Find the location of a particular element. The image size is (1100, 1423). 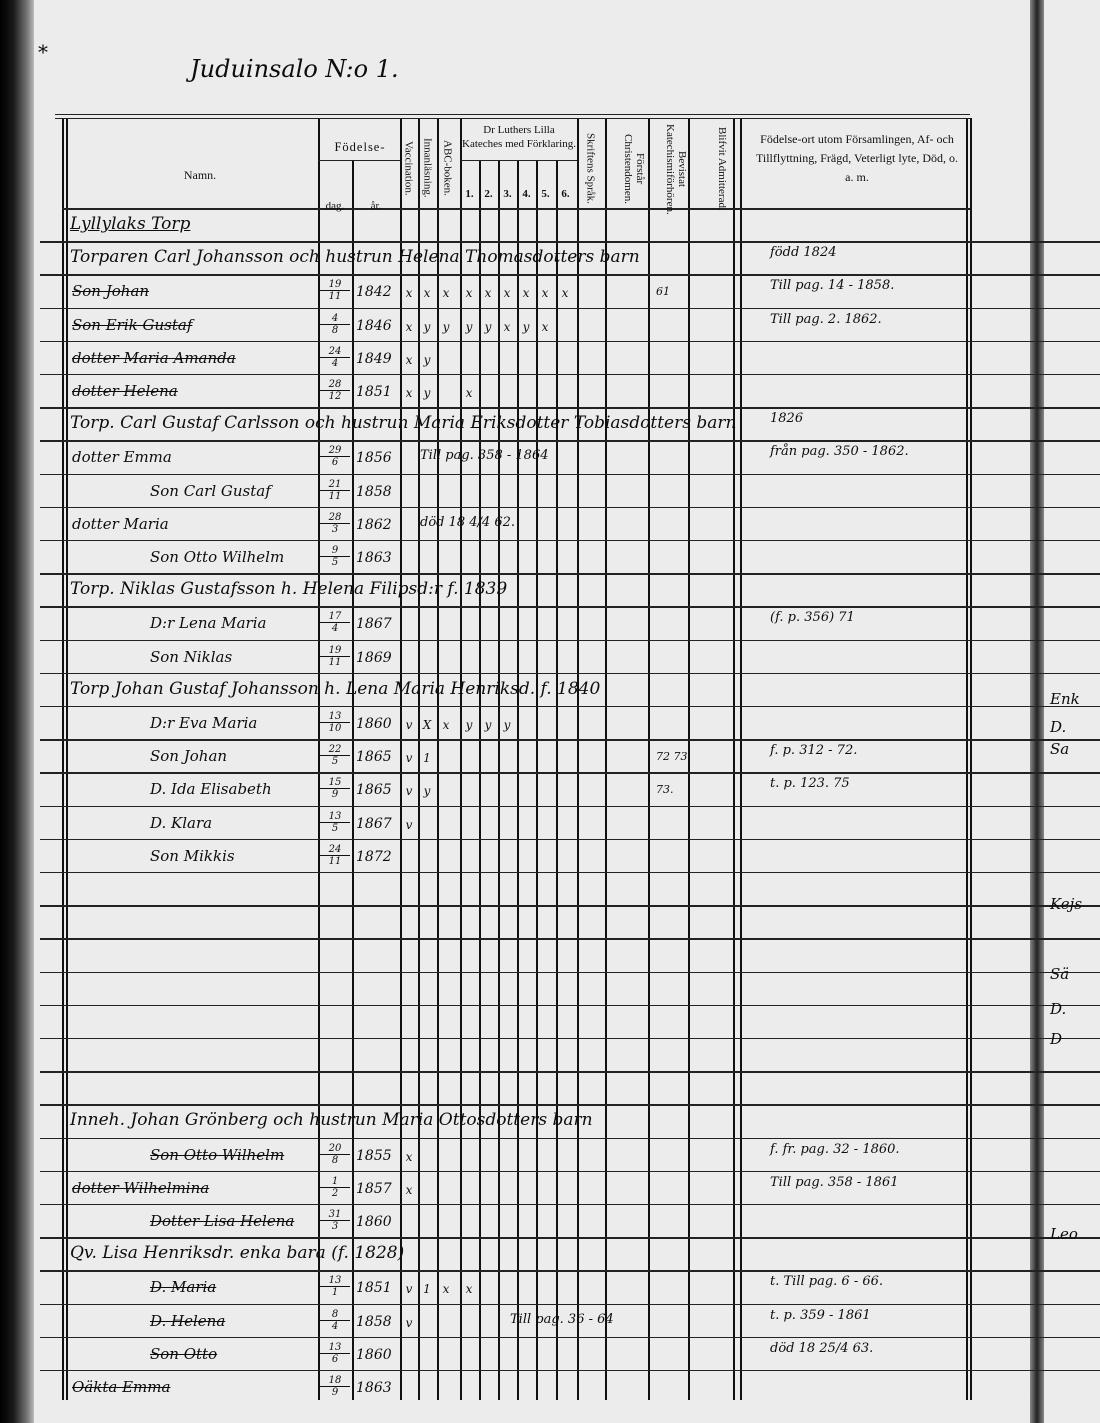

birth-day: 24 is located at coordinates (335, 850).